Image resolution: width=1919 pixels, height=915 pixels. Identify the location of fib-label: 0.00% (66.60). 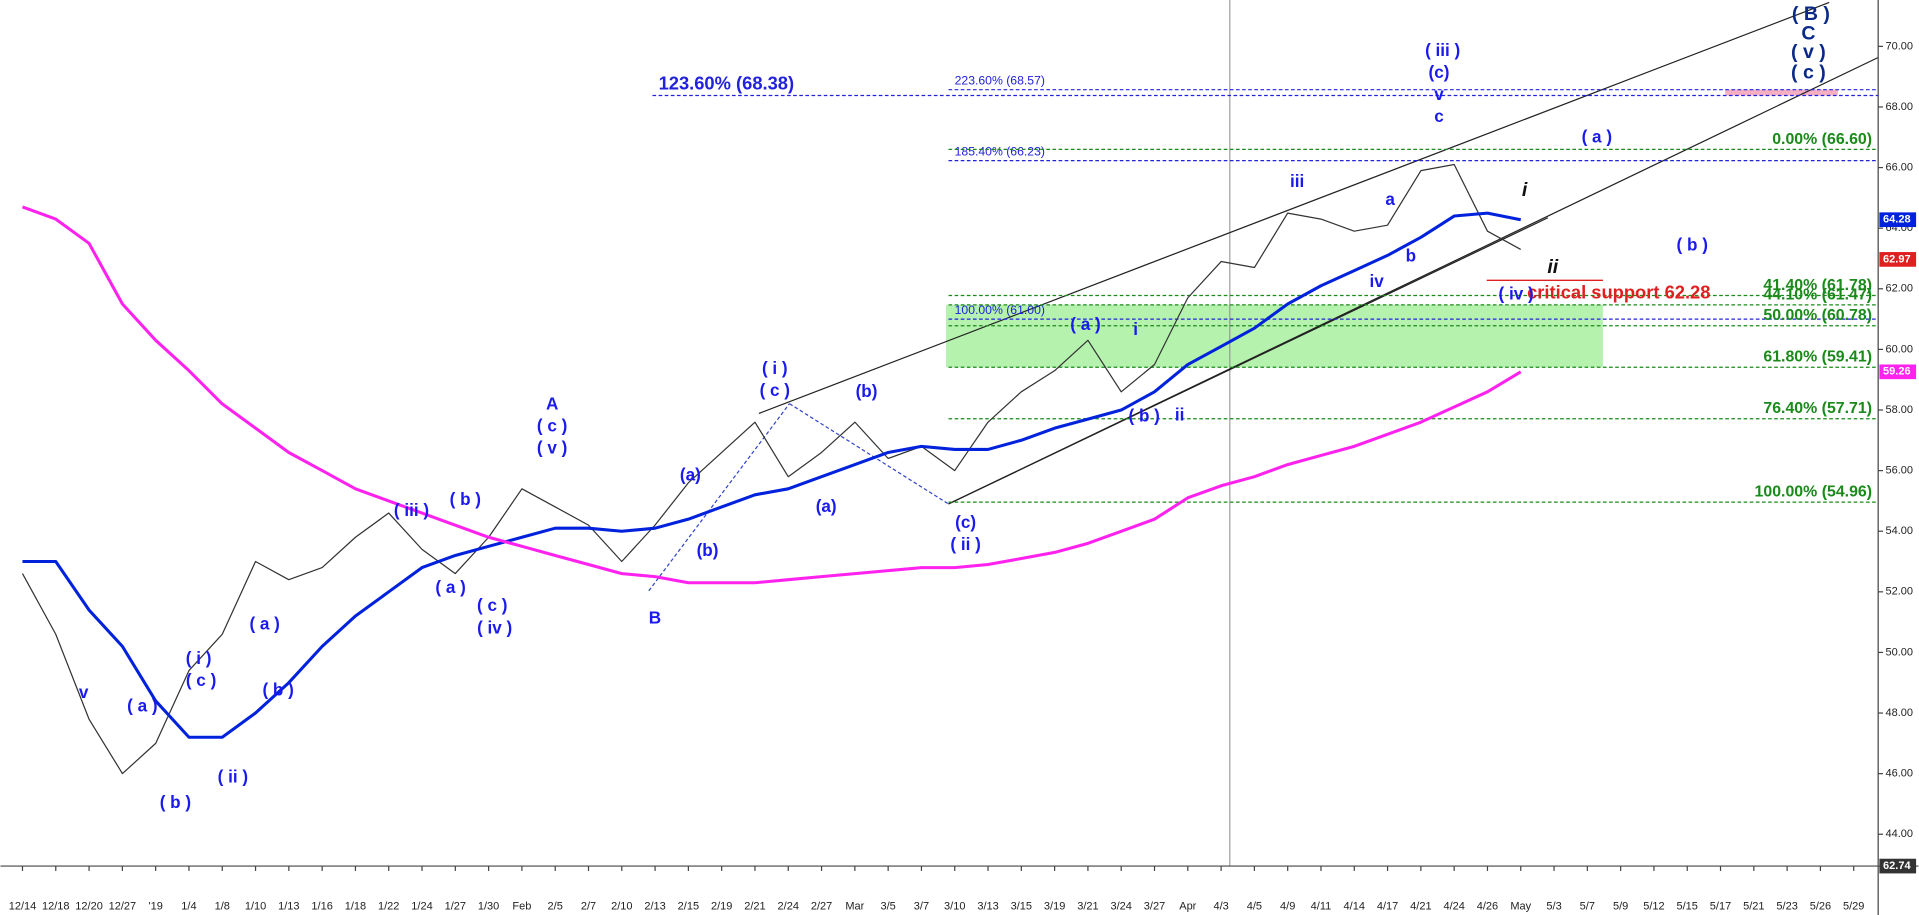
(1822, 139).